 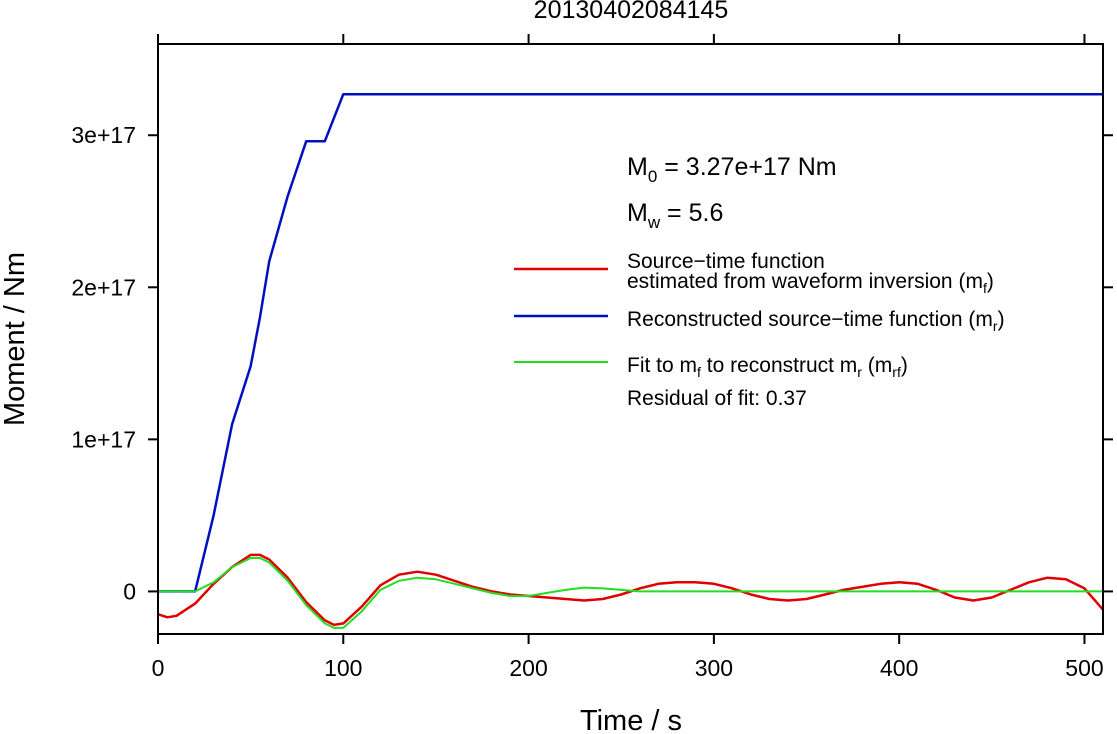 I want to click on legend-blue-text: Reconstructed source−time function (m, so click(x=810, y=319).